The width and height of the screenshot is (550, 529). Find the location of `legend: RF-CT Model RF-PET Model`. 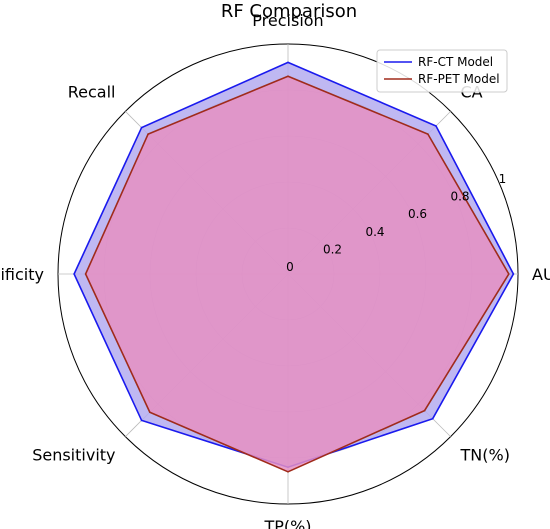

legend: RF-CT Model RF-PET Model is located at coordinates (442, 71).